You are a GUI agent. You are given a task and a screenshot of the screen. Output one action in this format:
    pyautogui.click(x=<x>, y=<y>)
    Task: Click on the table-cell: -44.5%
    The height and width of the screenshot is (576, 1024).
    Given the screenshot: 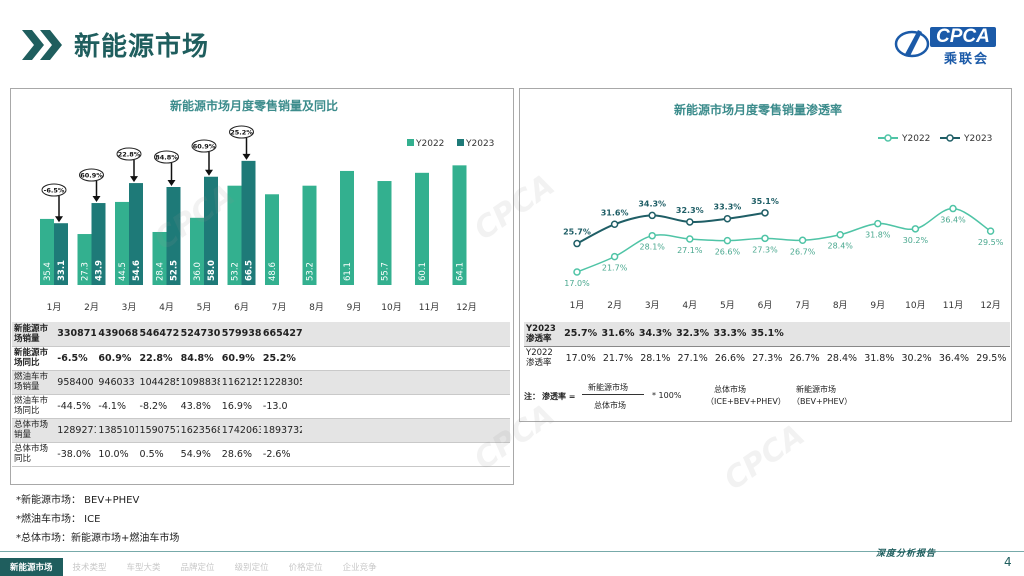 What is the action you would take?
    pyautogui.click(x=76, y=406)
    